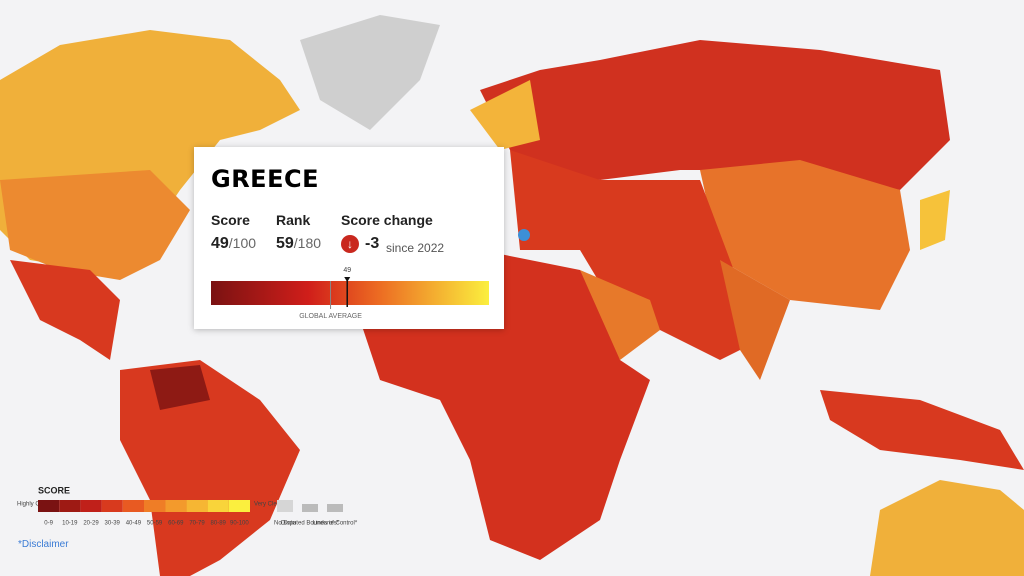 The height and width of the screenshot is (576, 1024). I want to click on legend-title: SCORE, so click(54, 490).